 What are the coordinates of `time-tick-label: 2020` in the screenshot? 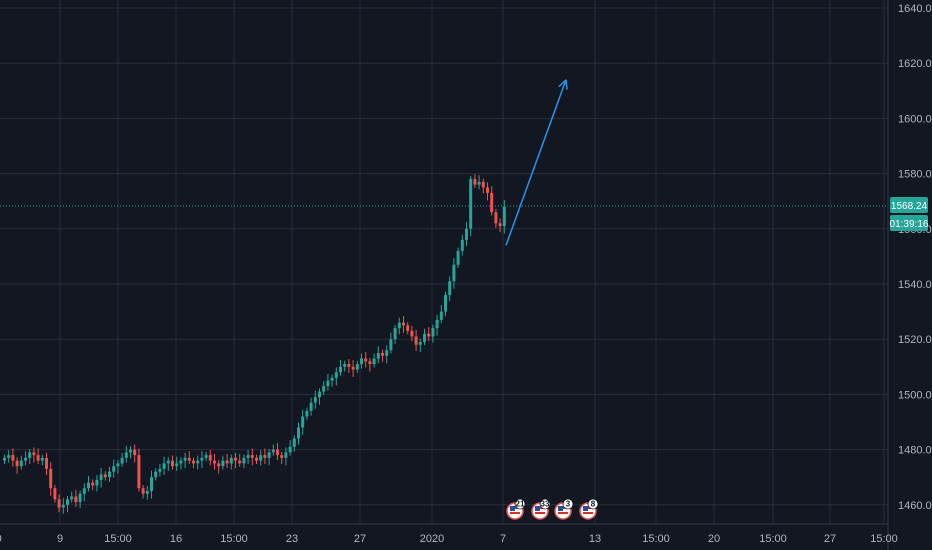 It's located at (432, 539).